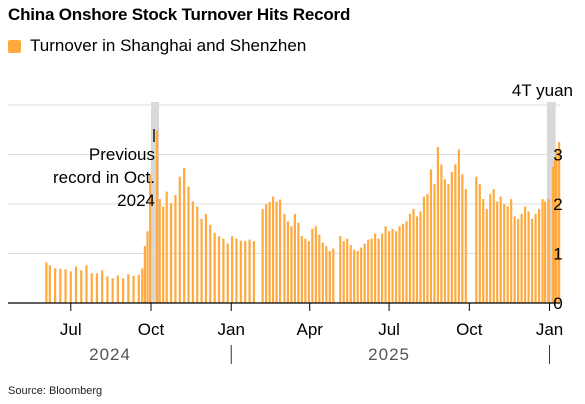 This screenshot has width=585, height=404. I want to click on annotation-line-0: Previous, so click(122, 154).